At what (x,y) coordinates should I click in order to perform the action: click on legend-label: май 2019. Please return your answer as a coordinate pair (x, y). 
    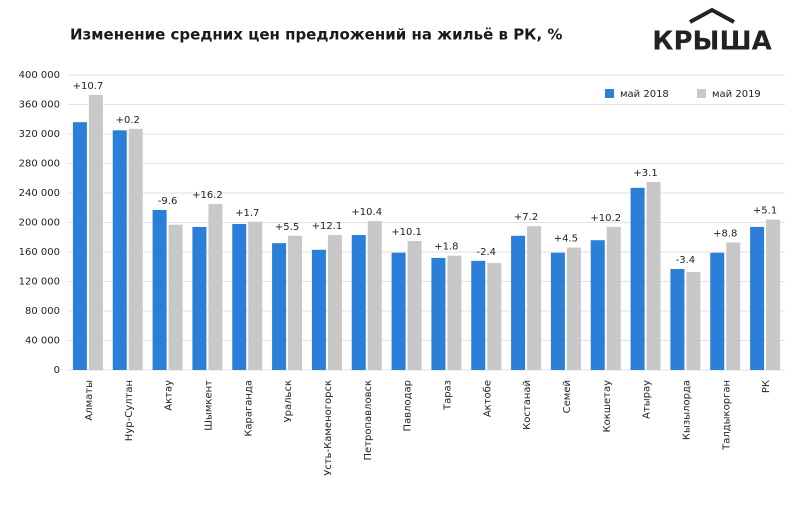
    Looking at the image, I should click on (736, 94).